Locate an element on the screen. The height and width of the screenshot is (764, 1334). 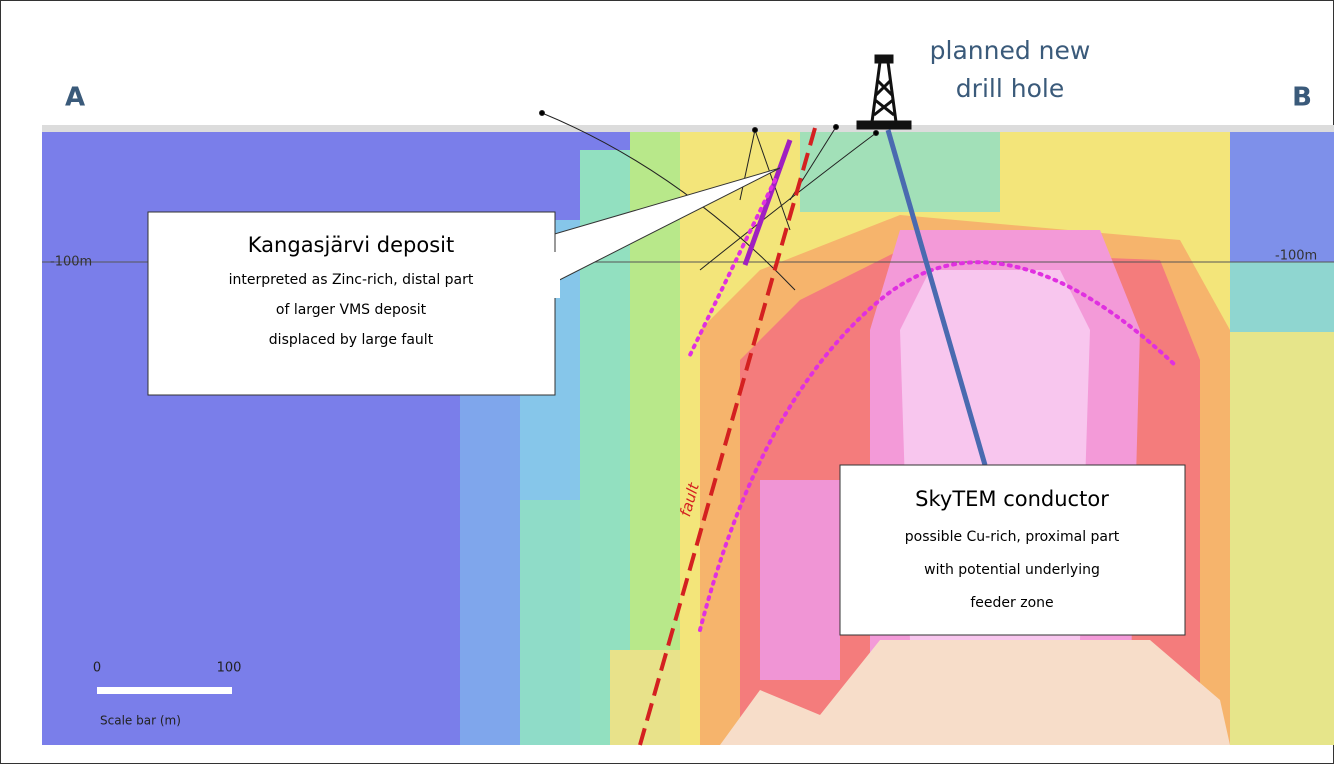
fault-line is located at coordinates (727, 436).